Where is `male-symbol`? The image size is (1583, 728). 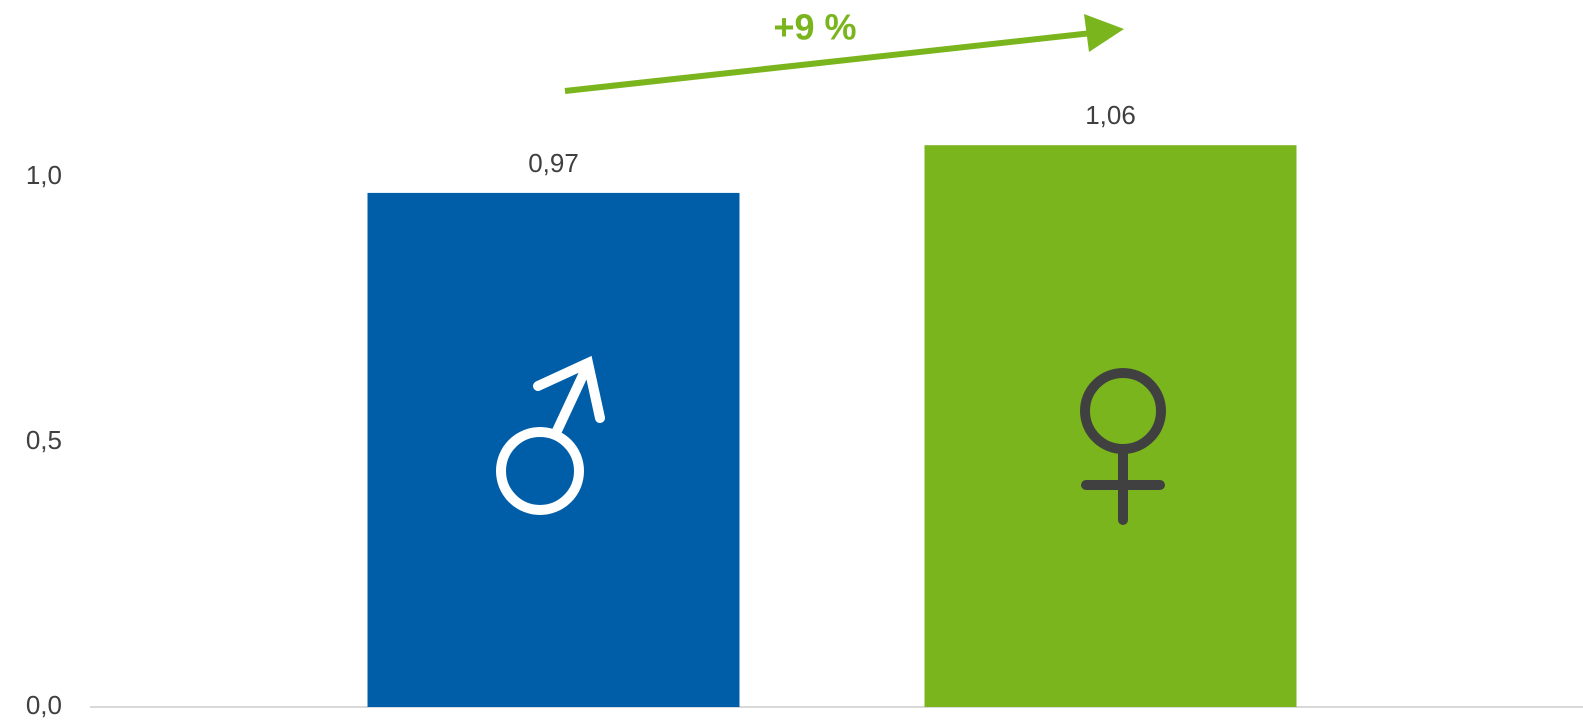 male-symbol is located at coordinates (550, 435).